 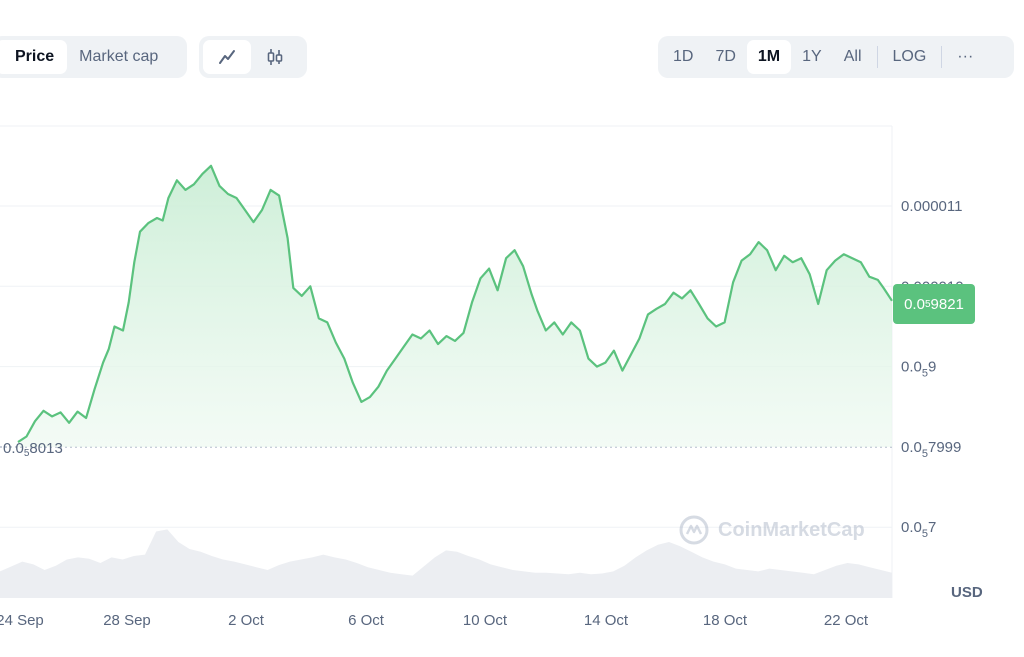 I want to click on period-low-label: 0.058013, so click(x=33, y=449).